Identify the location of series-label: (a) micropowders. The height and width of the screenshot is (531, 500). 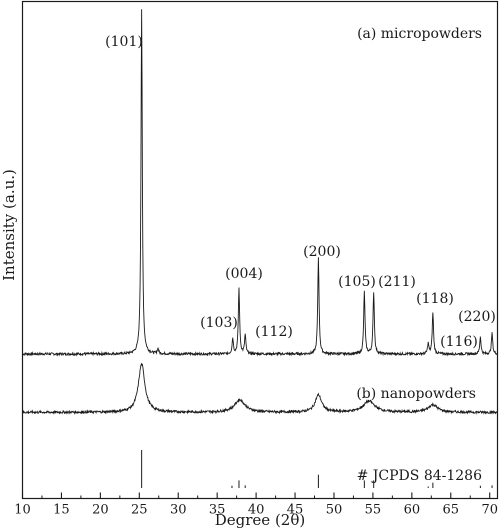
(419, 34).